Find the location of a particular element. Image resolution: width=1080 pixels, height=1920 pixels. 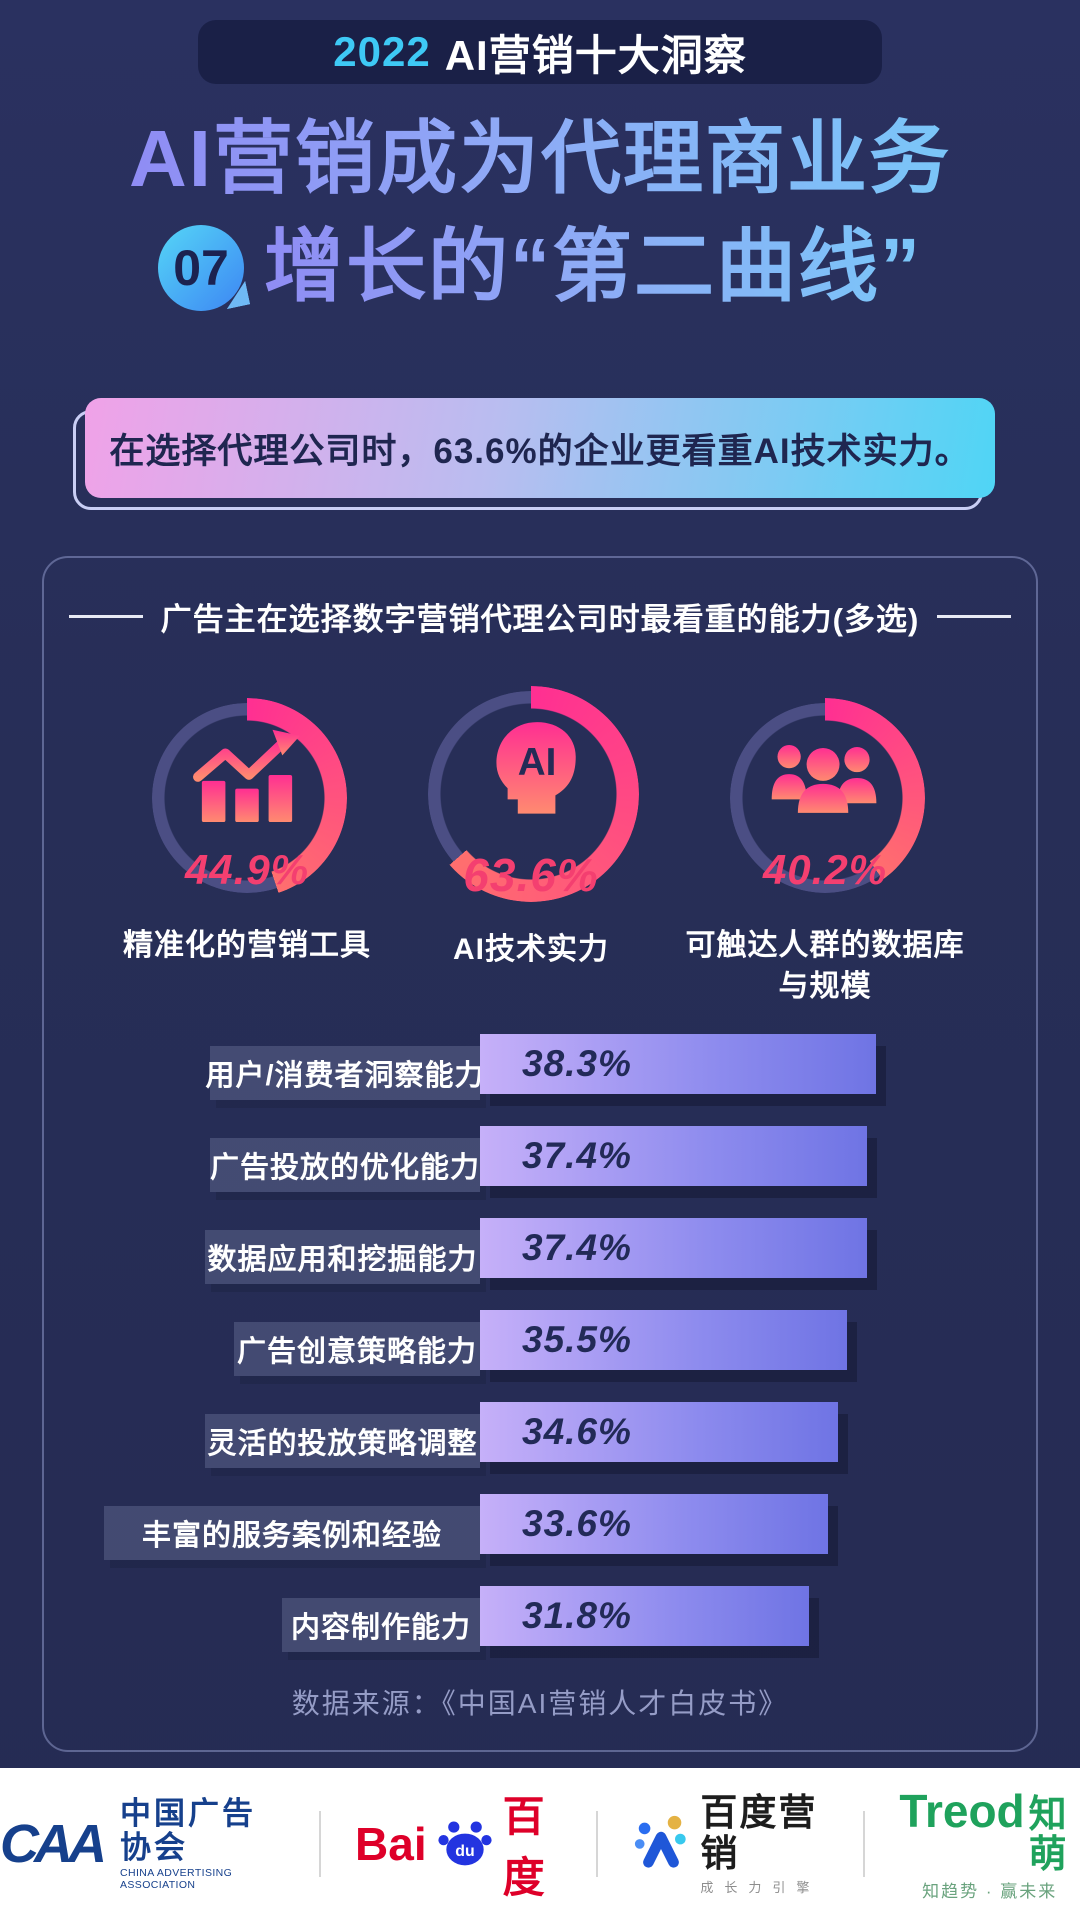

bar-value: 38.3% is located at coordinates (577, 1063).